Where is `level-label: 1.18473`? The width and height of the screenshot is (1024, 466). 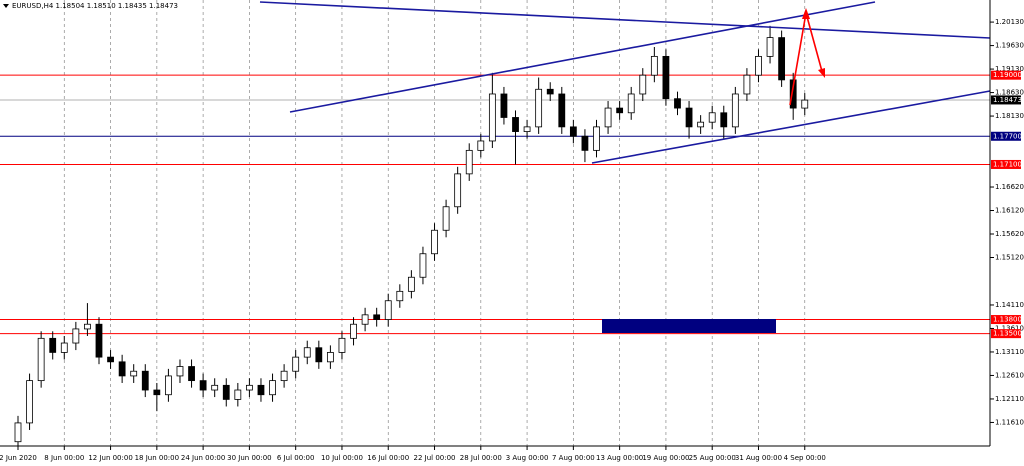
level-label: 1.18473 is located at coordinates (1007, 100).